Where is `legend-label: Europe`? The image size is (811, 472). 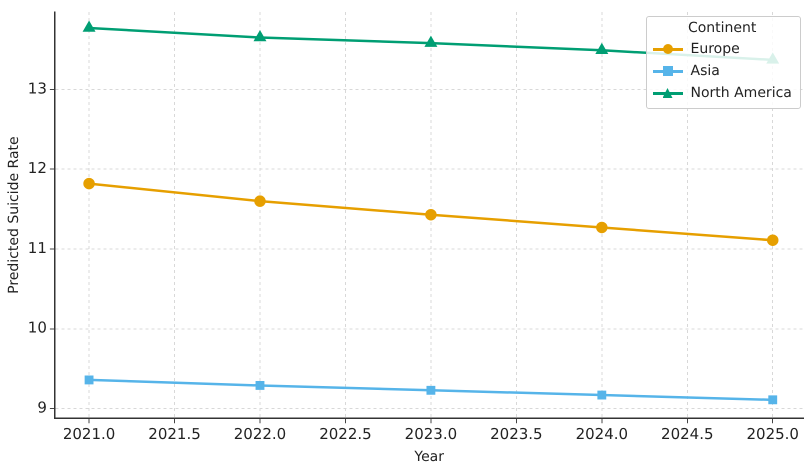 legend-label: Europe is located at coordinates (715, 49).